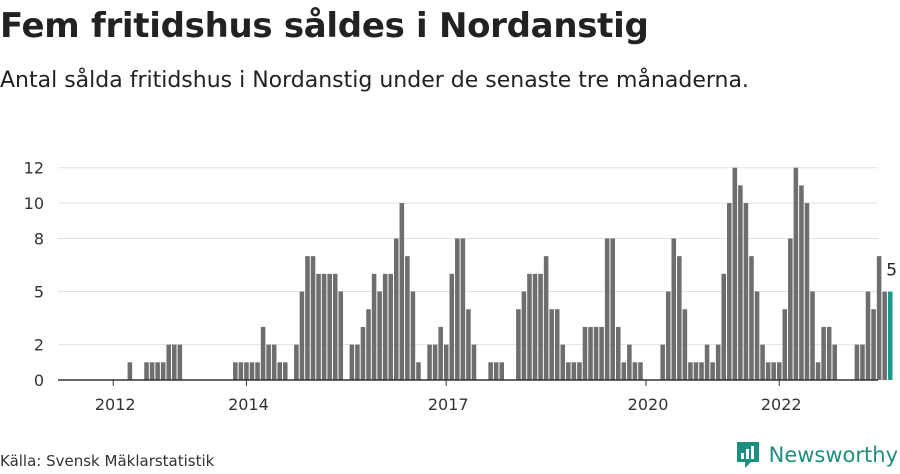 The image size is (900, 474). Describe the element at coordinates (34, 203) in the screenshot. I see `y-tick-label: 10` at that location.